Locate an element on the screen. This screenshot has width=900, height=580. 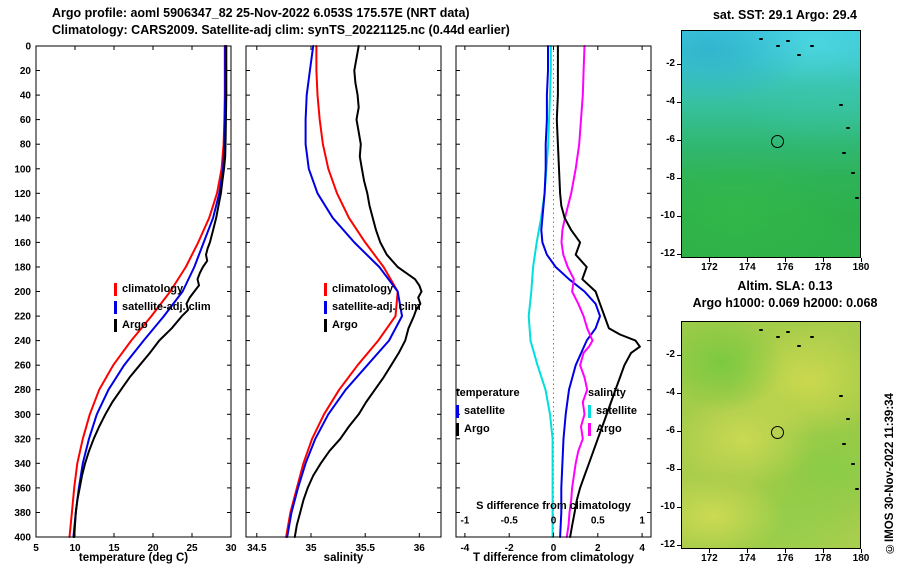
depth-tick-label: 0 is located at coordinates (28, 47).